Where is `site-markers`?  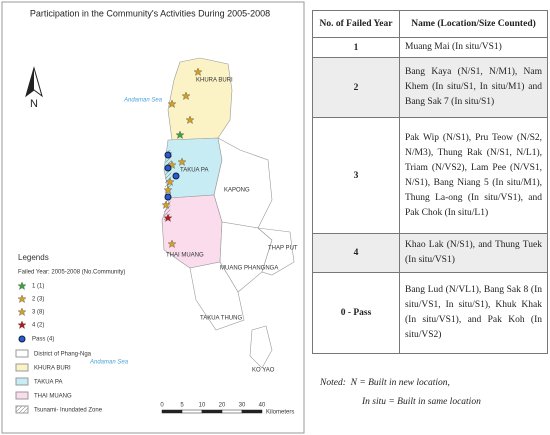 site-markers is located at coordinates (182, 157).